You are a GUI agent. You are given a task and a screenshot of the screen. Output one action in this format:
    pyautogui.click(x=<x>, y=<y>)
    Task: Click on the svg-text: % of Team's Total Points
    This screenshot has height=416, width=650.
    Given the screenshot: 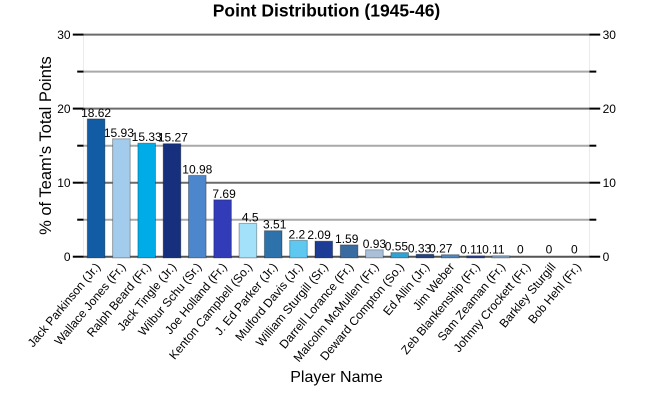 What is the action you would take?
    pyautogui.click(x=46, y=145)
    